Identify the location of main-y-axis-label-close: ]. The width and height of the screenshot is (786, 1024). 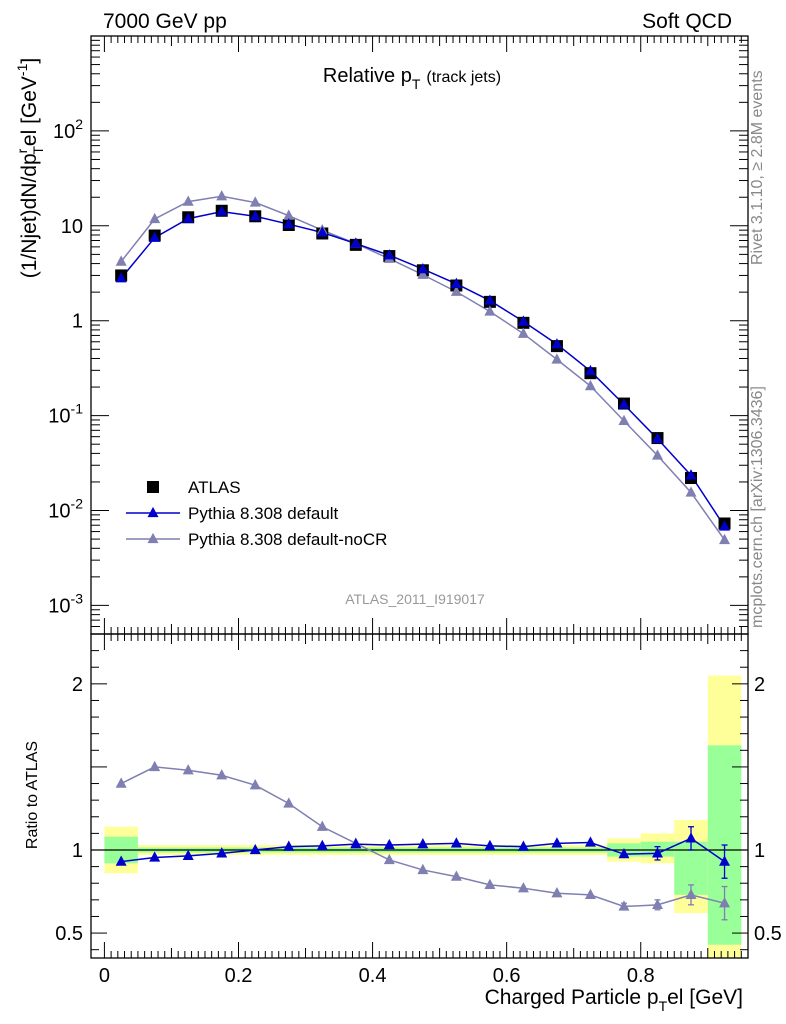
(29, 61).